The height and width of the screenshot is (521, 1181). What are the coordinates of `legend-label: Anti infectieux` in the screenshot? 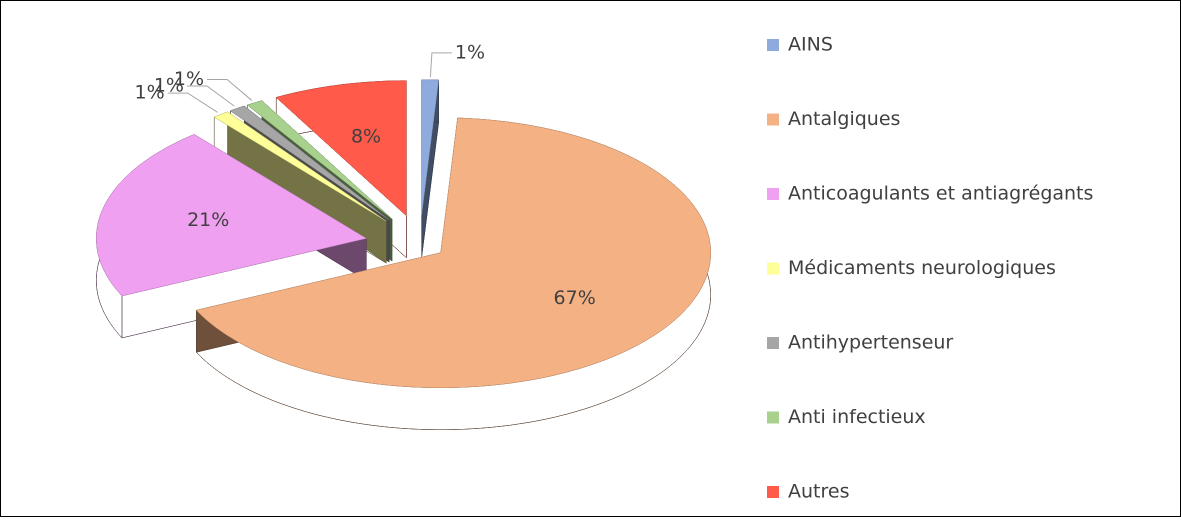 It's located at (857, 417).